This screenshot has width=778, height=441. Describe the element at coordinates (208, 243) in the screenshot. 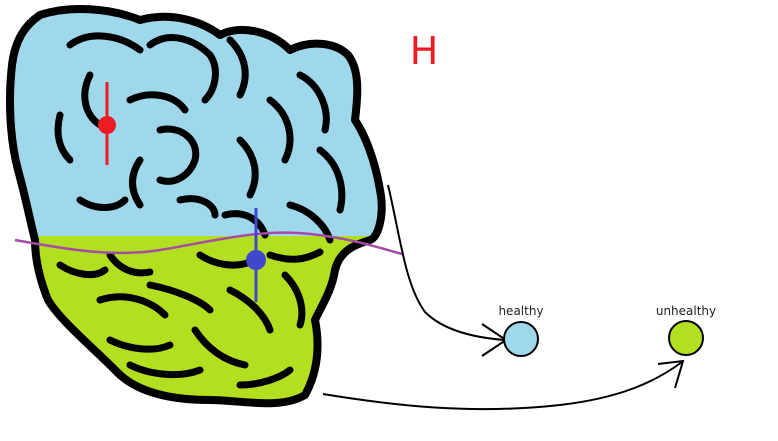

I see `region-boundary-line` at that location.